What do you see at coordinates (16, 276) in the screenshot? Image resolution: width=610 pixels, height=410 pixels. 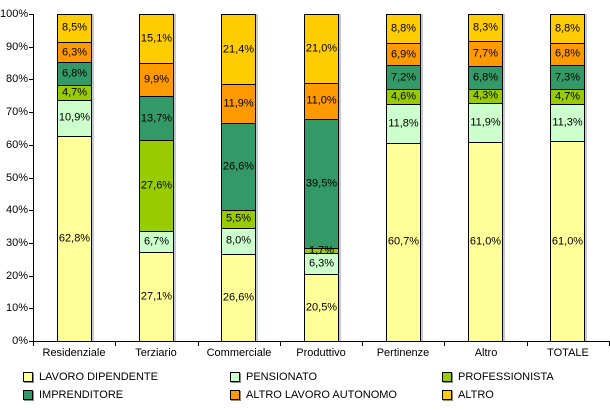 I see `y-axis-tick-label: 20%` at bounding box center [16, 276].